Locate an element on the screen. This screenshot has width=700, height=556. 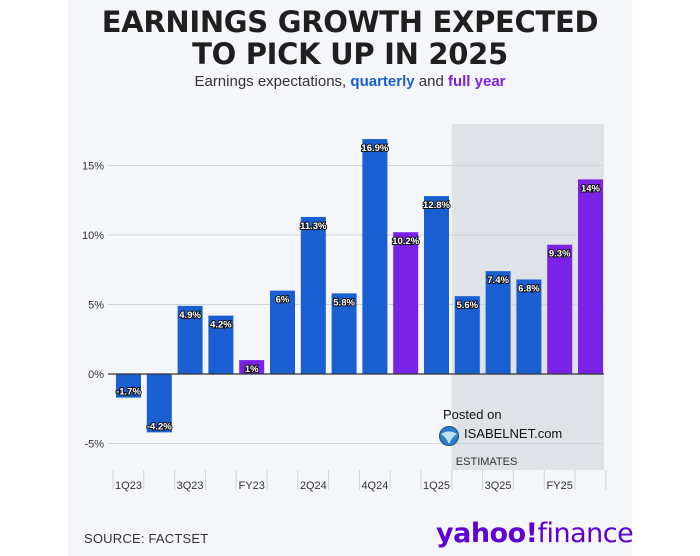
subtitle-mid: and is located at coordinates (431, 81).